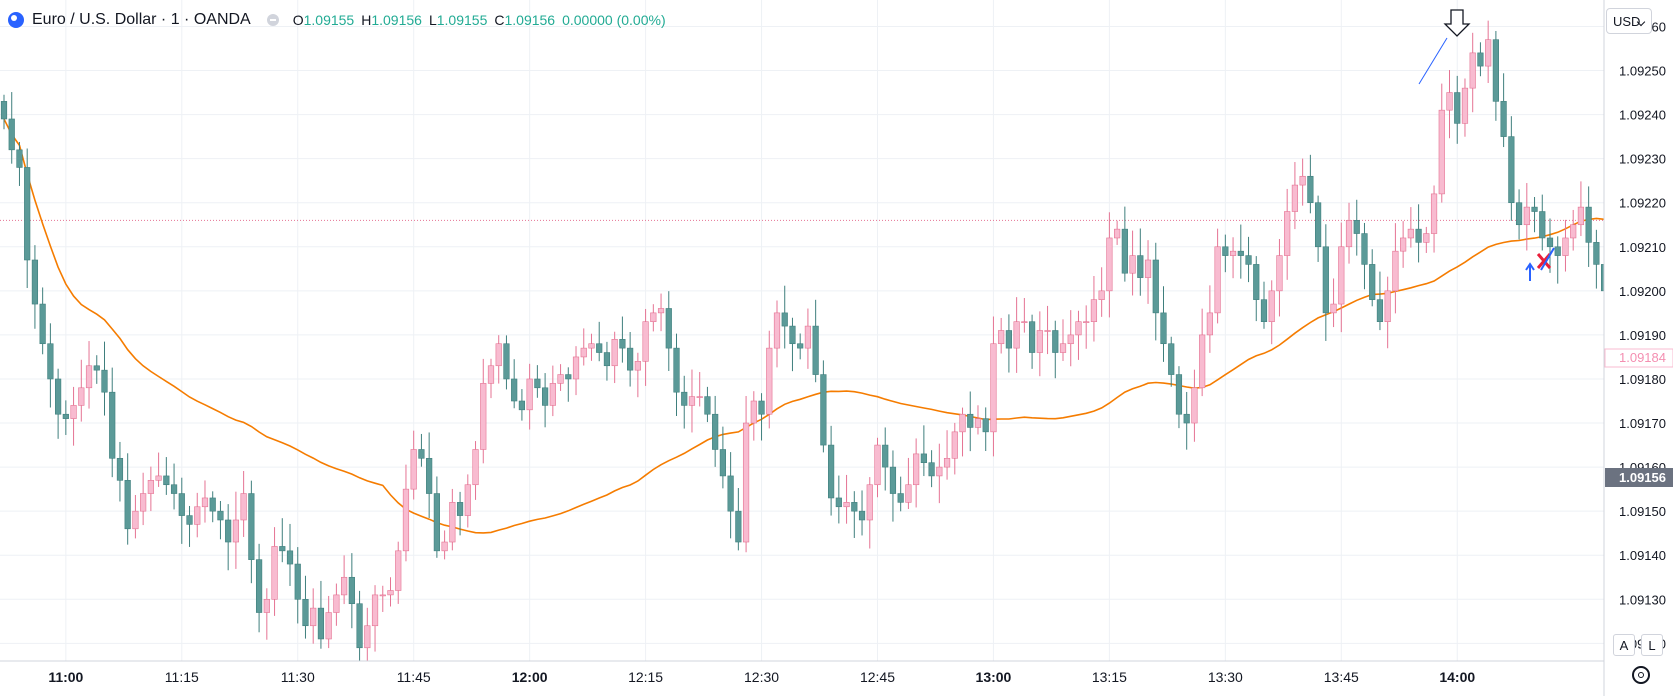 The height and width of the screenshot is (696, 1673). What do you see at coordinates (1486, 145) in the screenshot?
I see `drawings-layer` at bounding box center [1486, 145].